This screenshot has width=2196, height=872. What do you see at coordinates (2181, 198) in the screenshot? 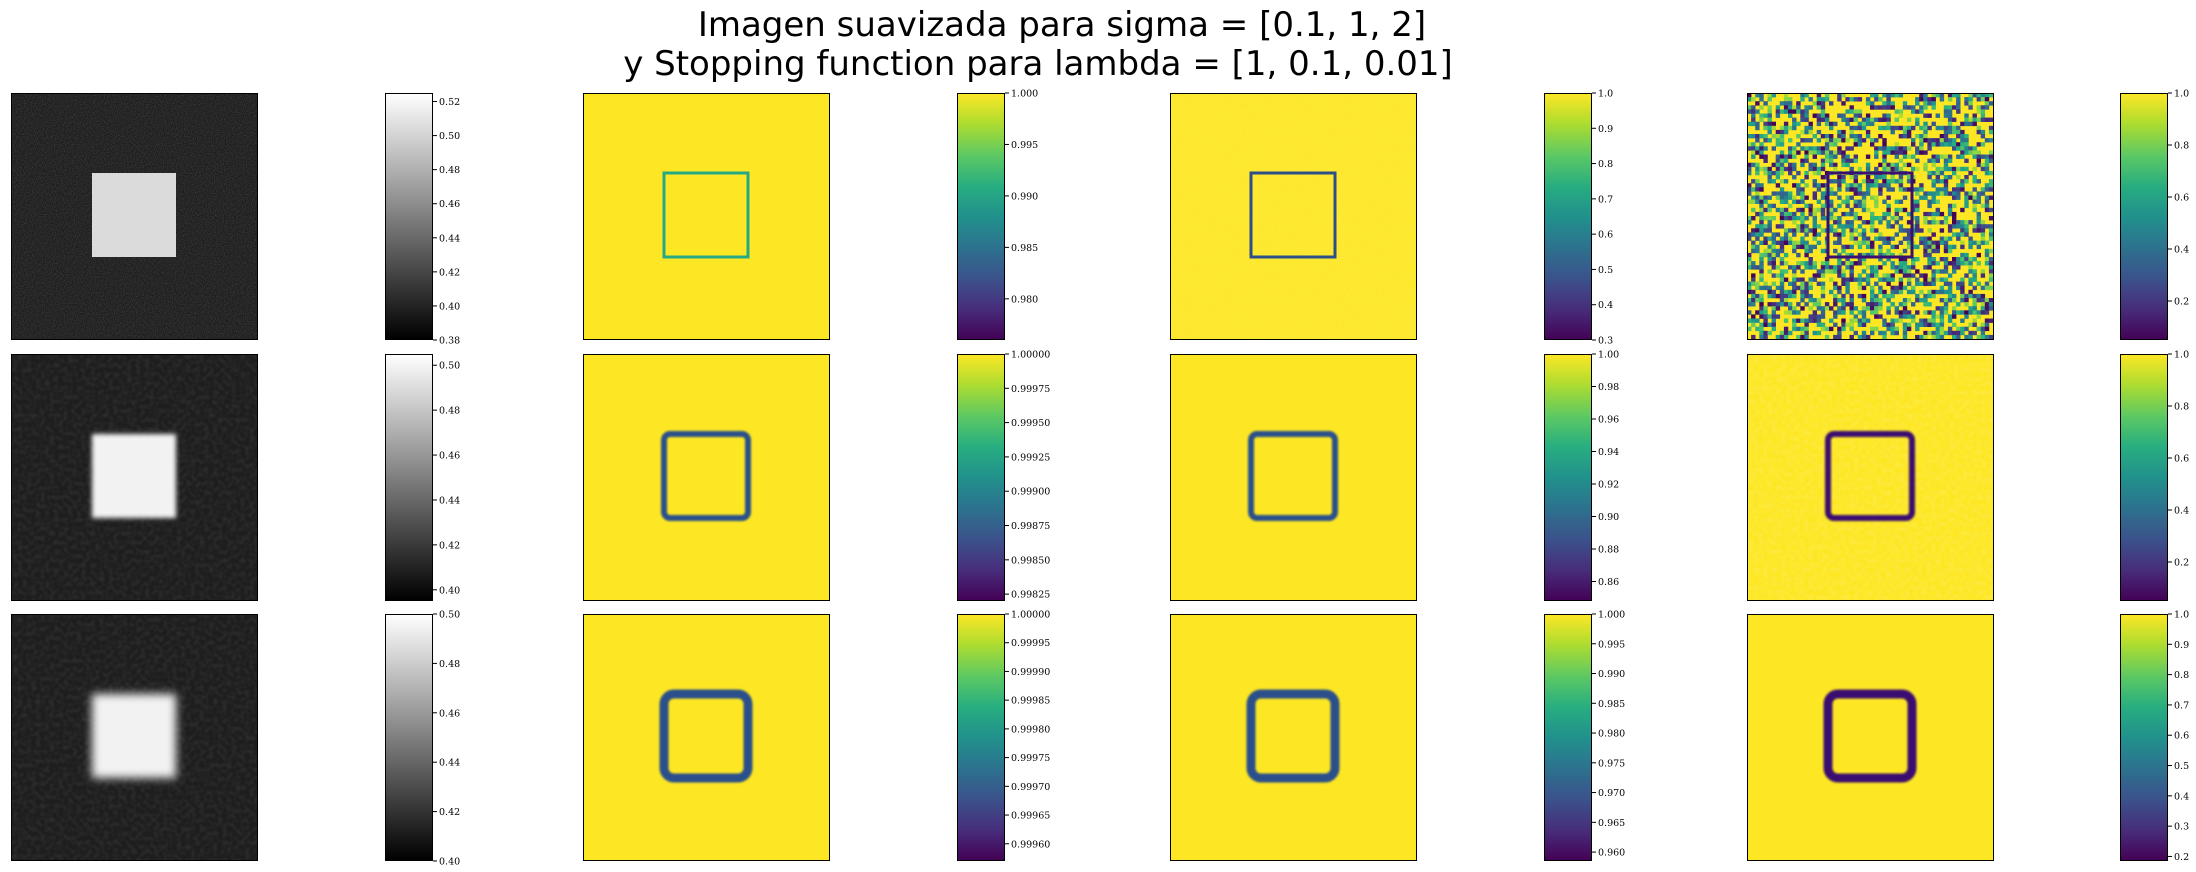
I see `colorbar-tick-label: 0.6` at bounding box center [2181, 198].